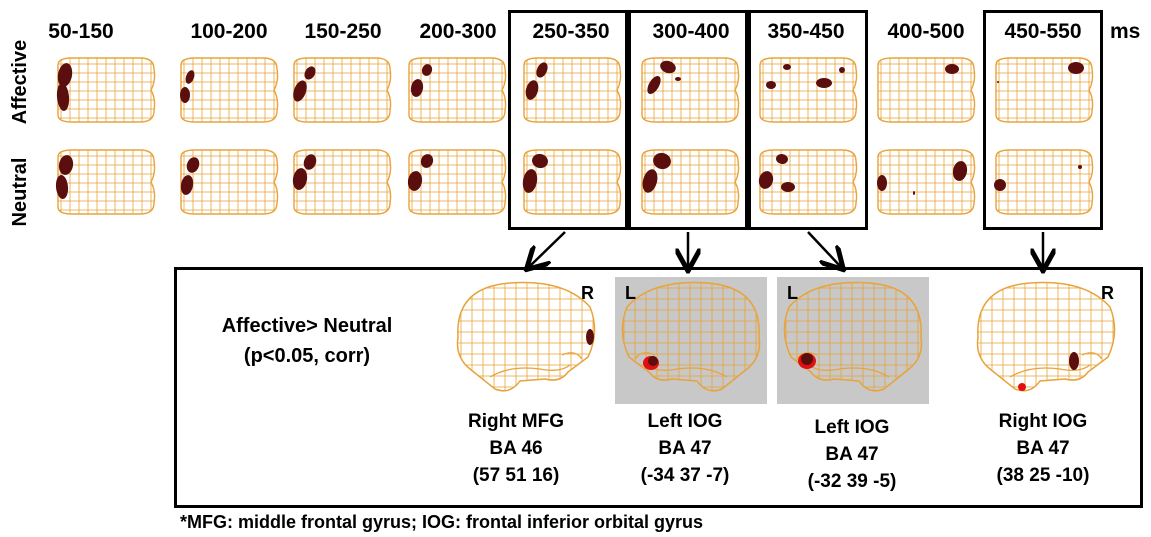 Image resolution: width=1151 pixels, height=537 pixels. I want to click on comparison-line2: (p<0.05, corr), so click(307, 356).